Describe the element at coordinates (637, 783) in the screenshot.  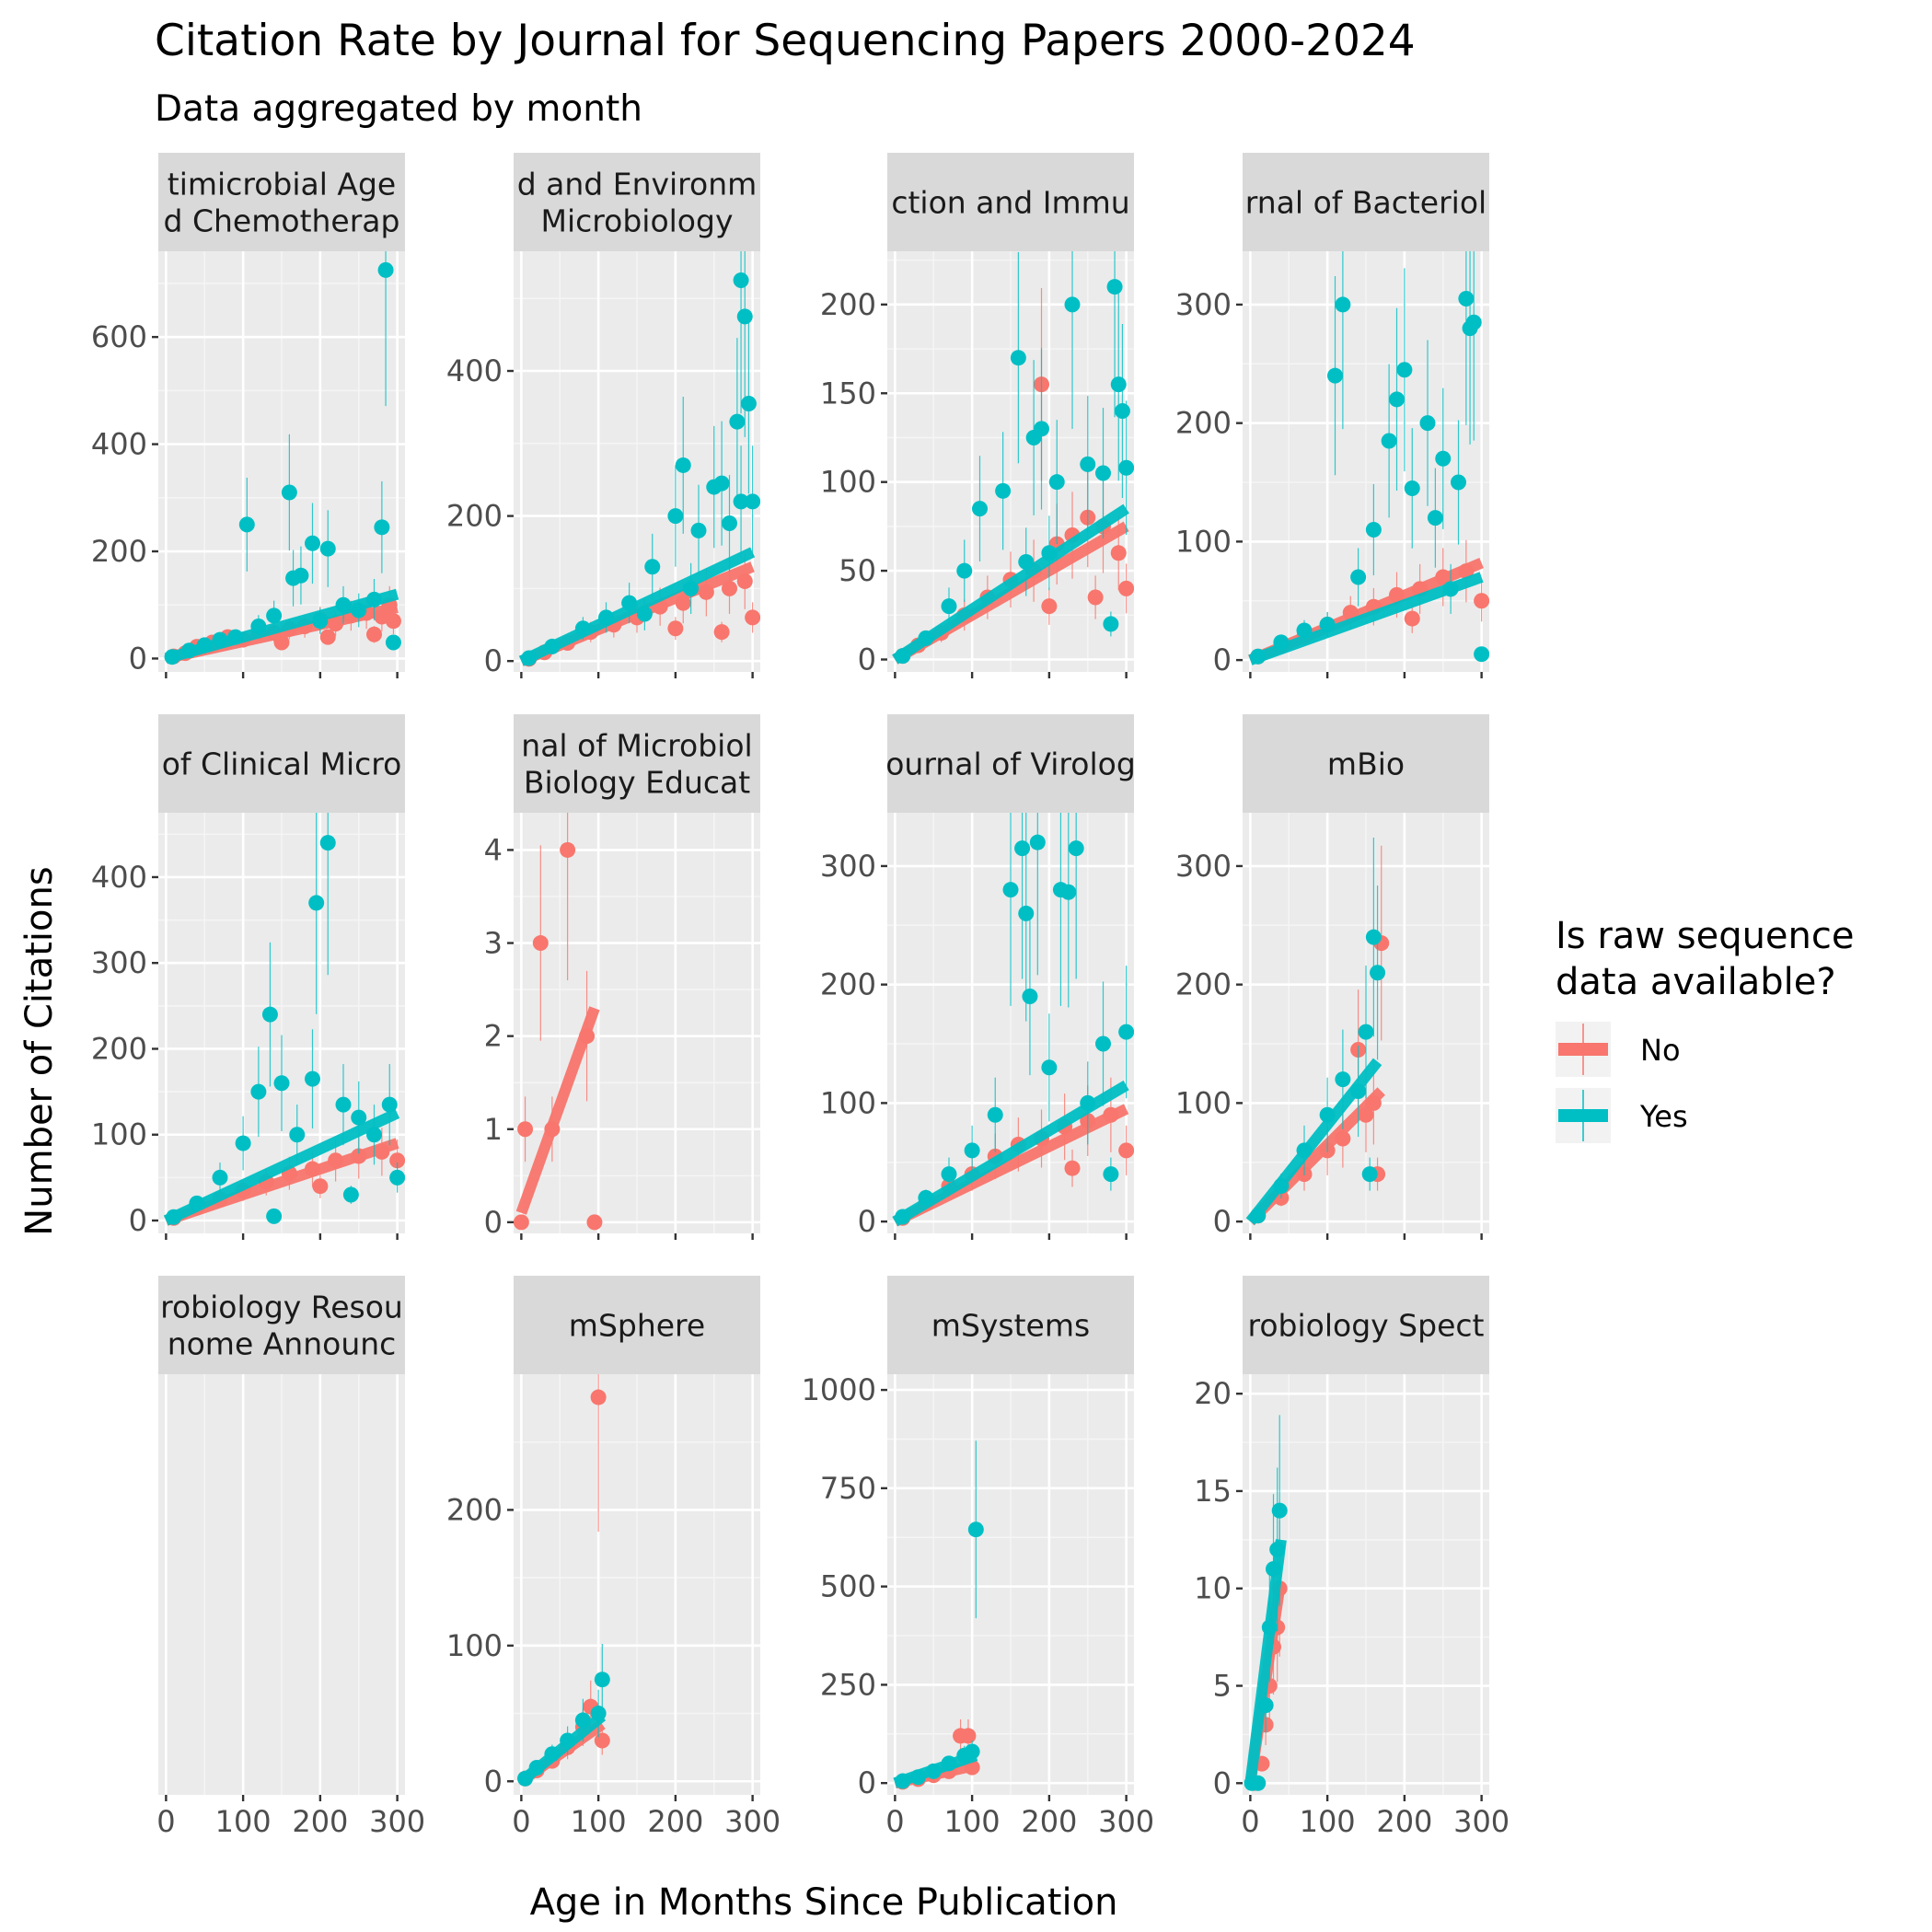
I see `facet-strip-label-6-2: Biology Educat` at that location.